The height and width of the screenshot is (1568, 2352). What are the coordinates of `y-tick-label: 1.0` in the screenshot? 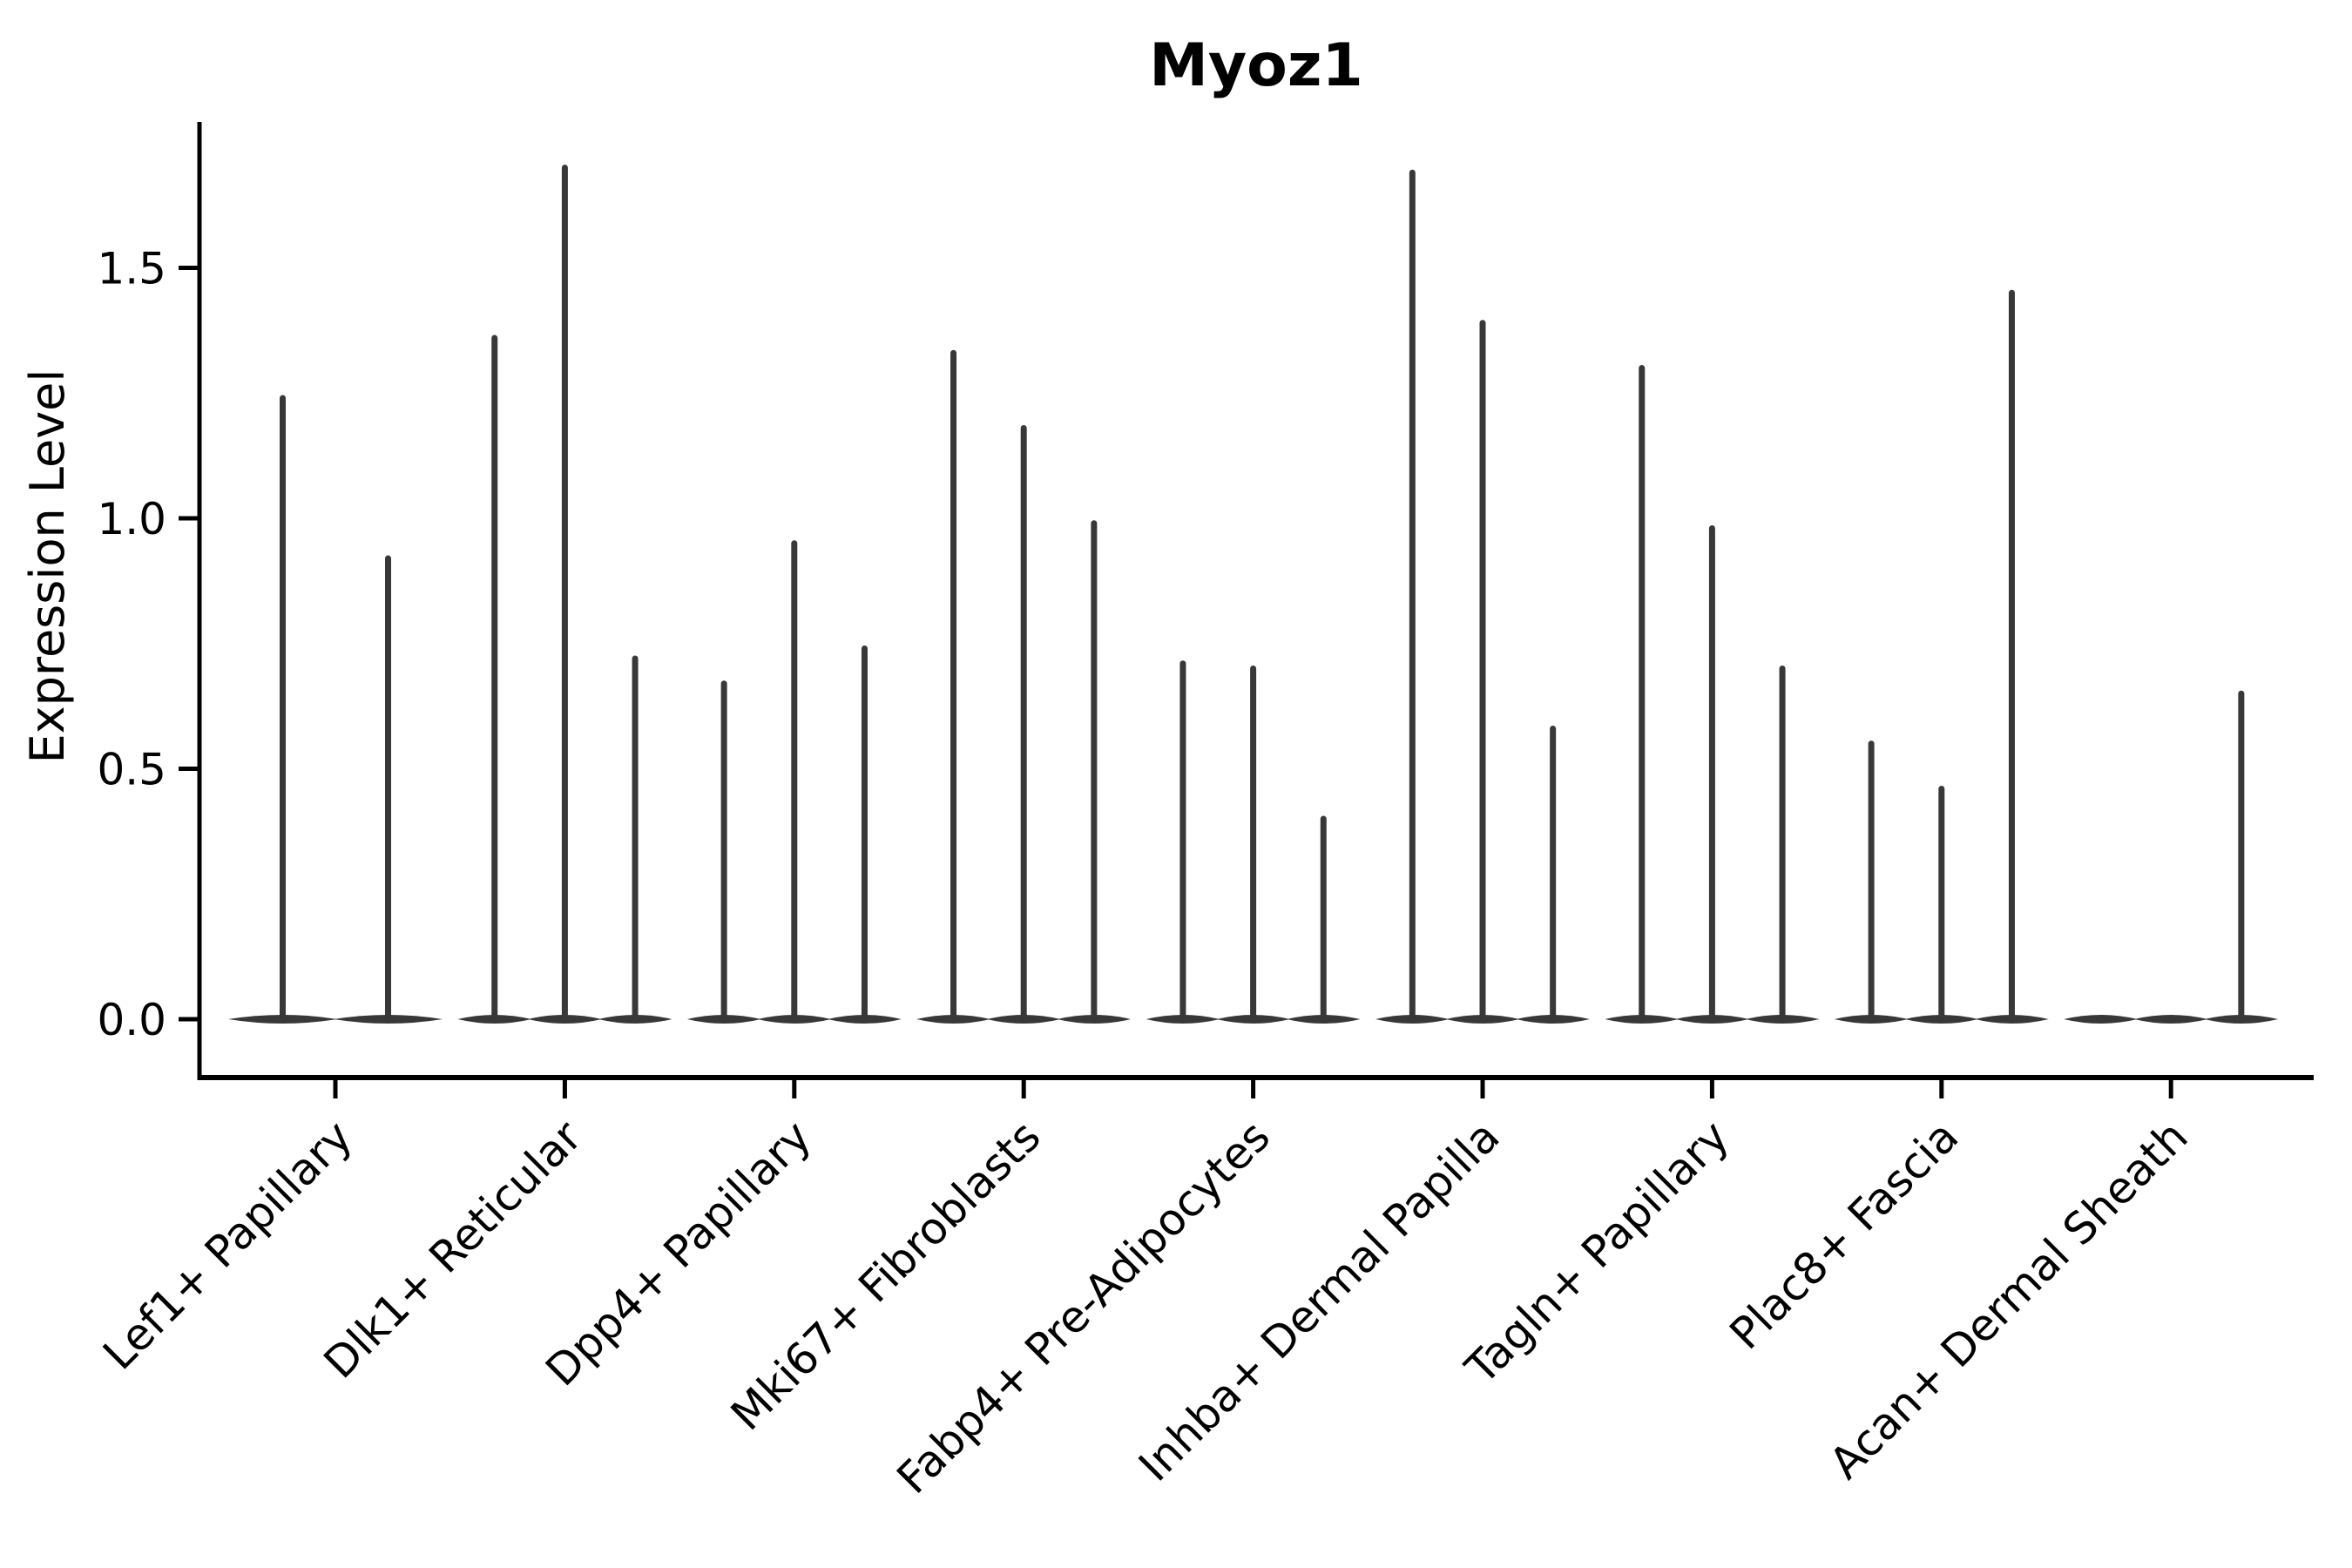 It's located at (131, 519).